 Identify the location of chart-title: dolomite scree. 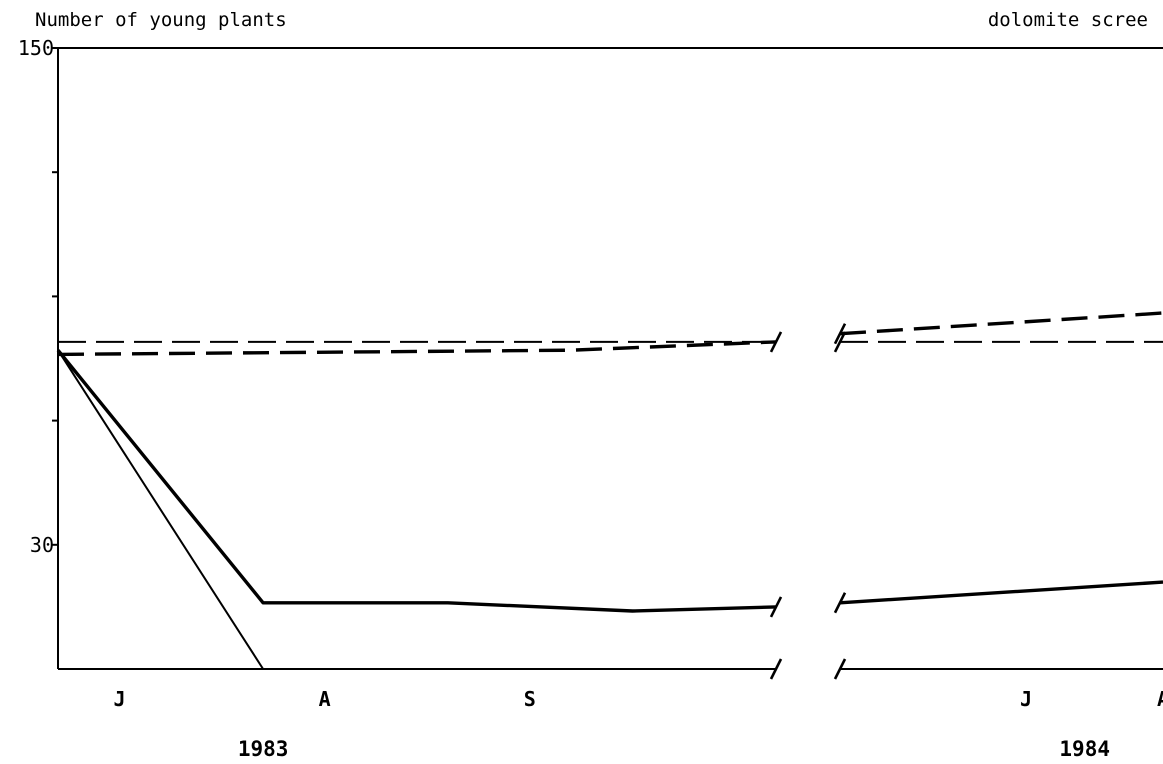
(1068, 20).